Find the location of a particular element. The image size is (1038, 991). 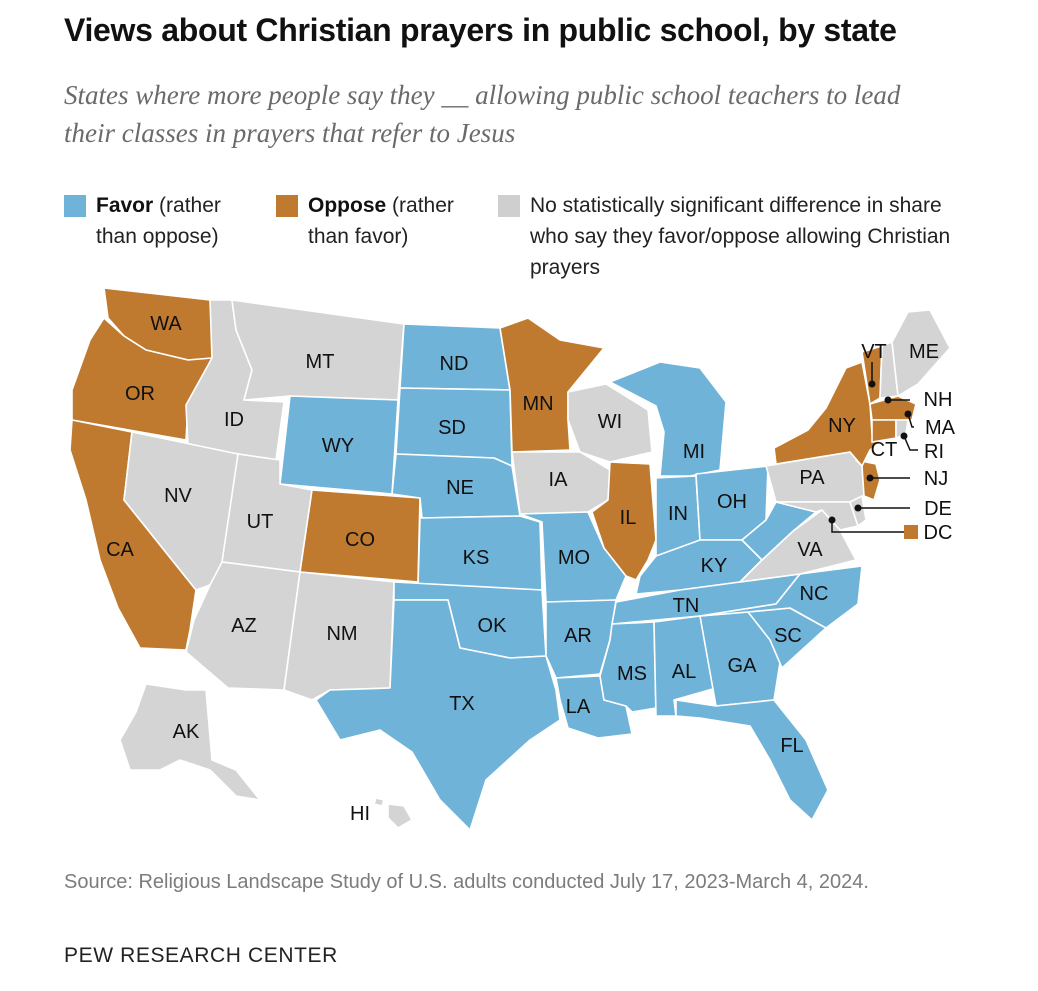

label-TN: TN is located at coordinates (686, 606).